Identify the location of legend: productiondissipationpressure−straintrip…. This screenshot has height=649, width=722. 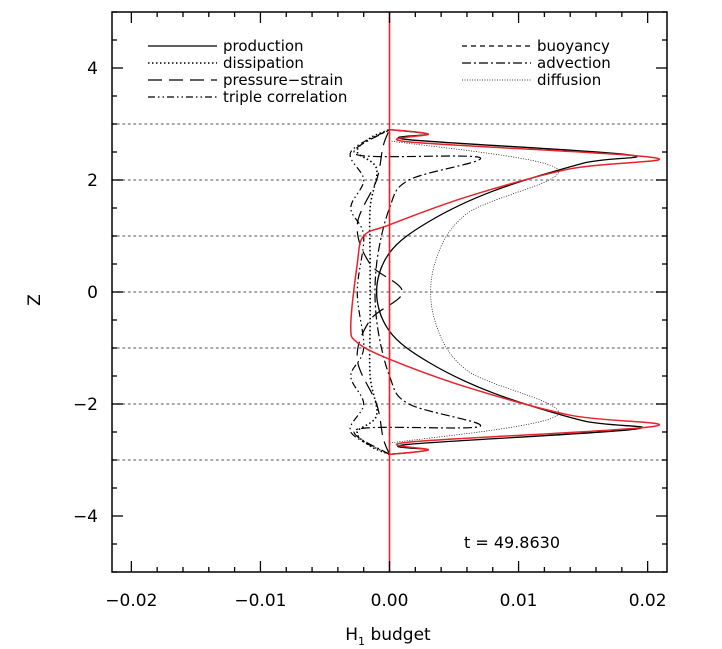
(379, 71).